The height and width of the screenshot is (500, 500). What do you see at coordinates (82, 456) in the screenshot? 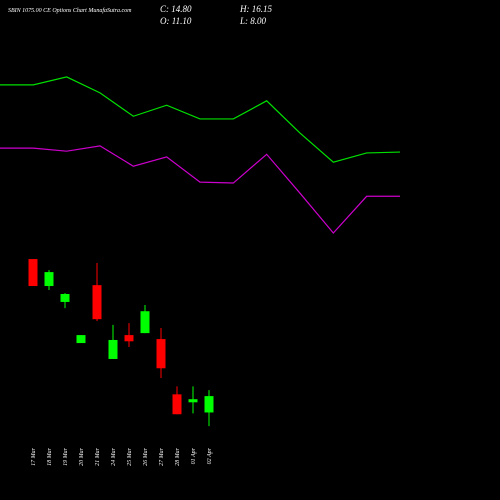
I see `x-tick-label: 20 Mar` at bounding box center [82, 456].